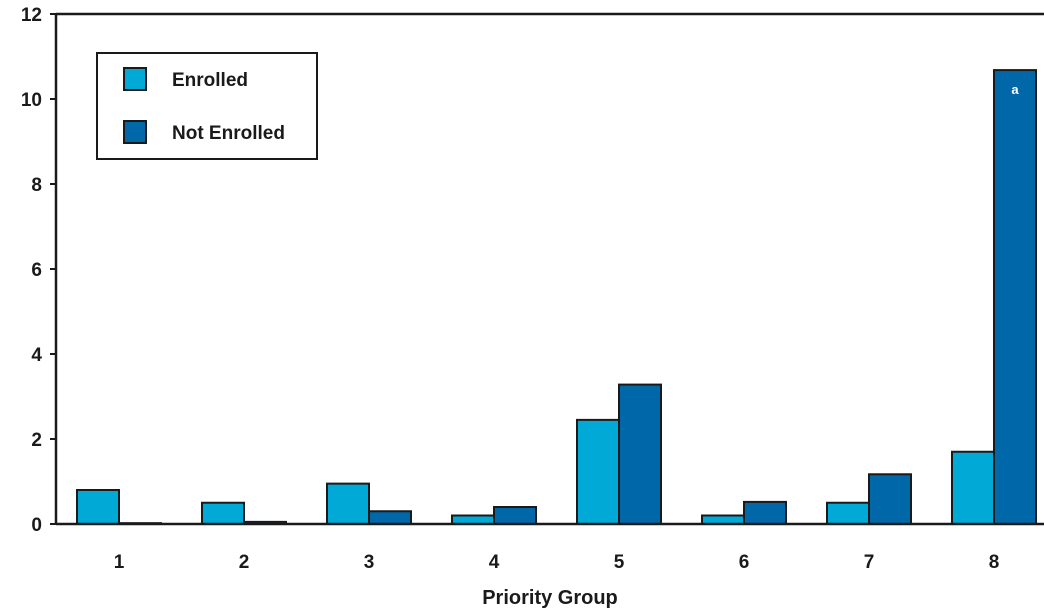 The image size is (1044, 613). What do you see at coordinates (550, 598) in the screenshot?
I see `x-axis-title: Priority Group` at bounding box center [550, 598].